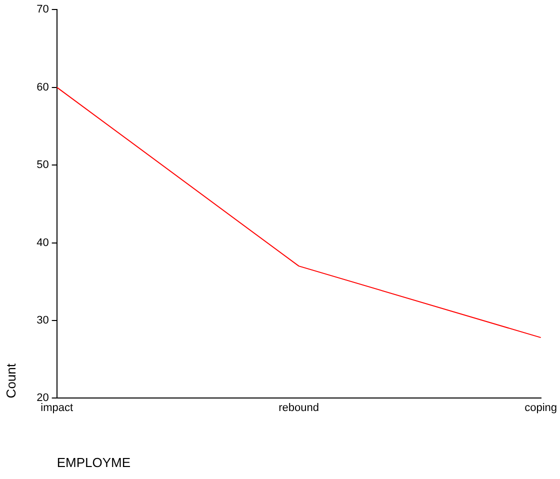 The height and width of the screenshot is (479, 560). Describe the element at coordinates (42, 10) in the screenshot. I see `y-tick-label: 70` at that location.